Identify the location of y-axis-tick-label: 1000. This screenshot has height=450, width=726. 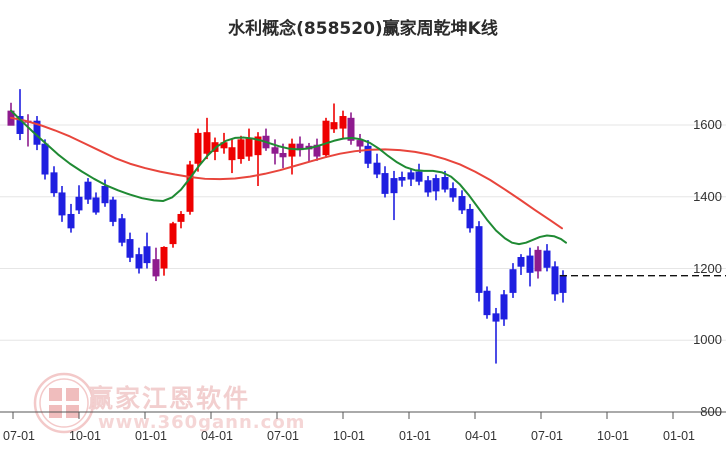
(707, 340).